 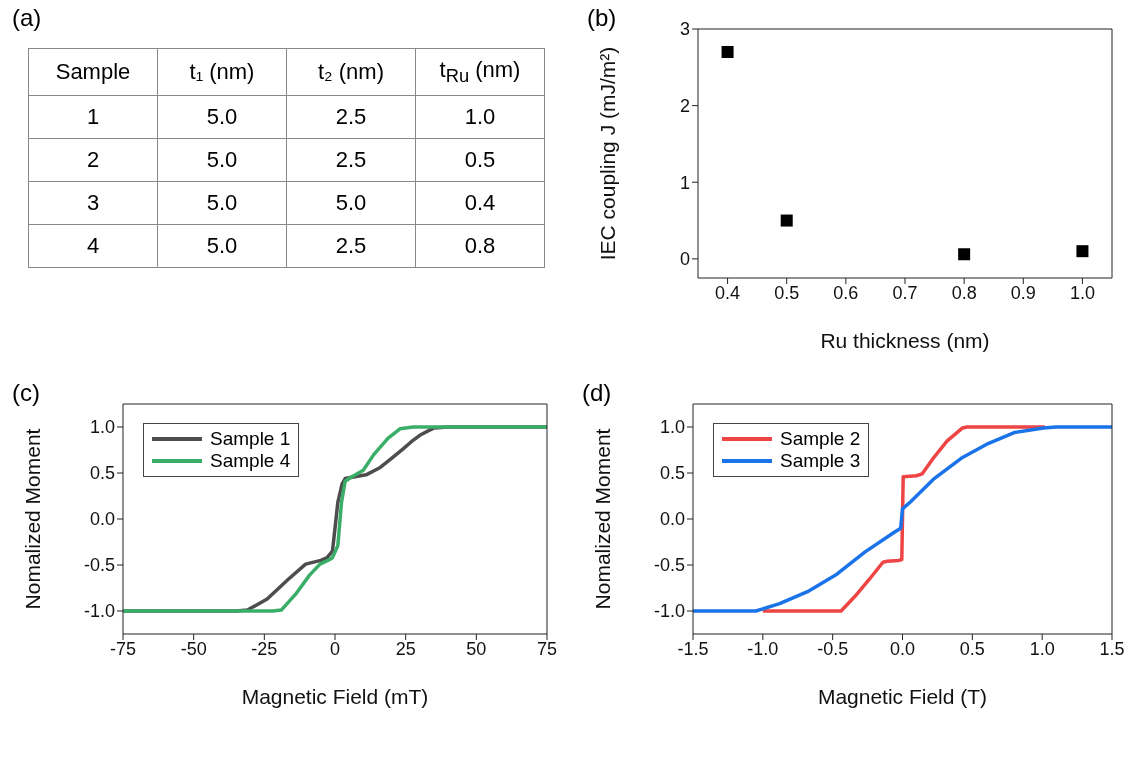 What do you see at coordinates (250, 461) in the screenshot?
I see `legend-label: Sample 4` at bounding box center [250, 461].